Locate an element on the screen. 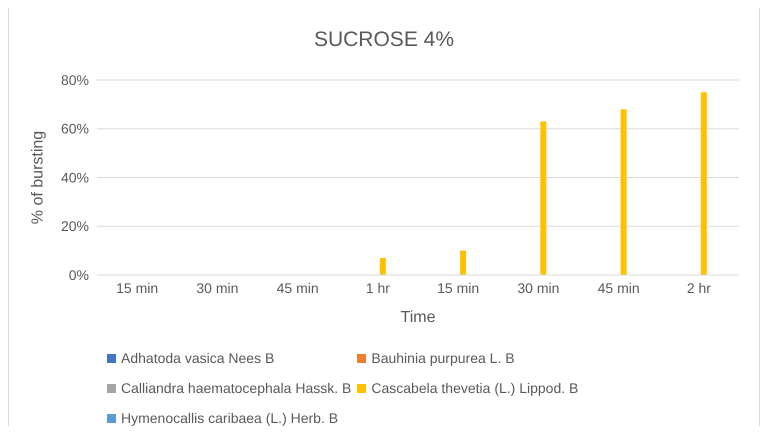  y-tick-label: 60% is located at coordinates (74, 128).